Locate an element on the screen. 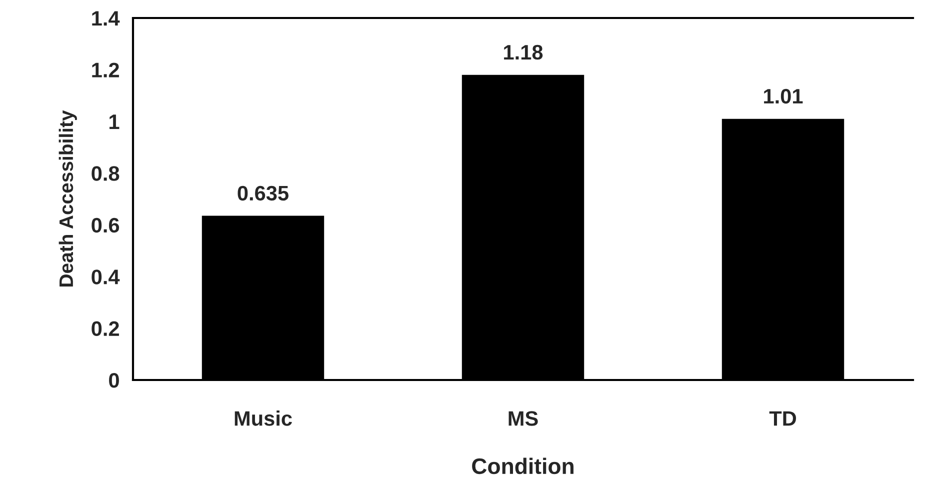  y-tick-label: 0 is located at coordinates (114, 380).